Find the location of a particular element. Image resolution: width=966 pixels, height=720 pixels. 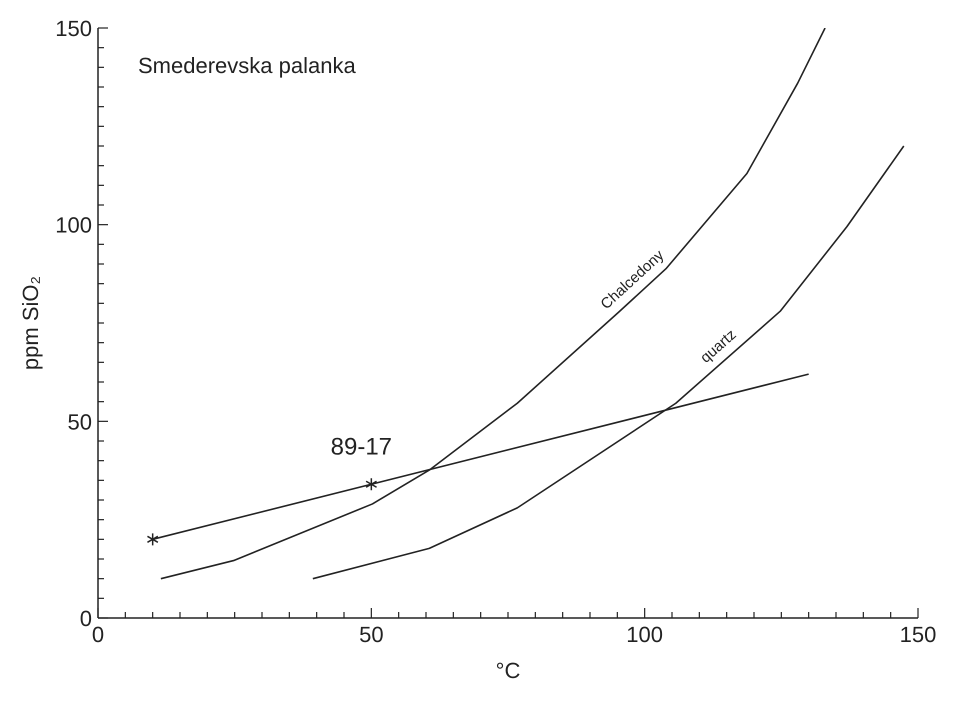

y-axis-title: ppm SiO₂ is located at coordinates (30, 323).